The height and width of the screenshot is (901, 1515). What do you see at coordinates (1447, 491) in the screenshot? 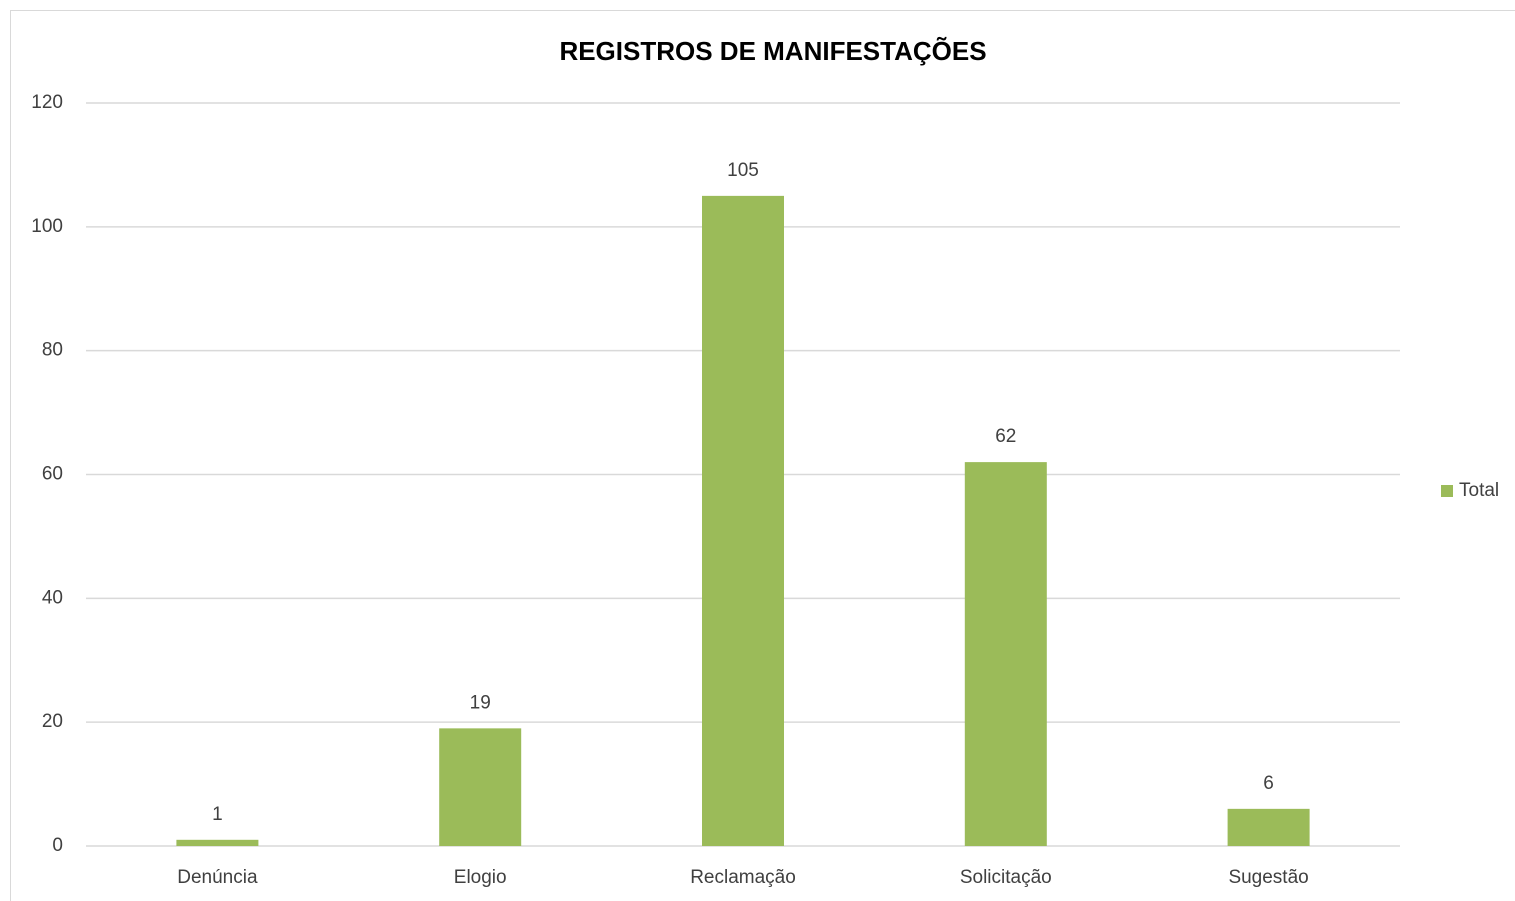
I see `legend-swatch` at bounding box center [1447, 491].